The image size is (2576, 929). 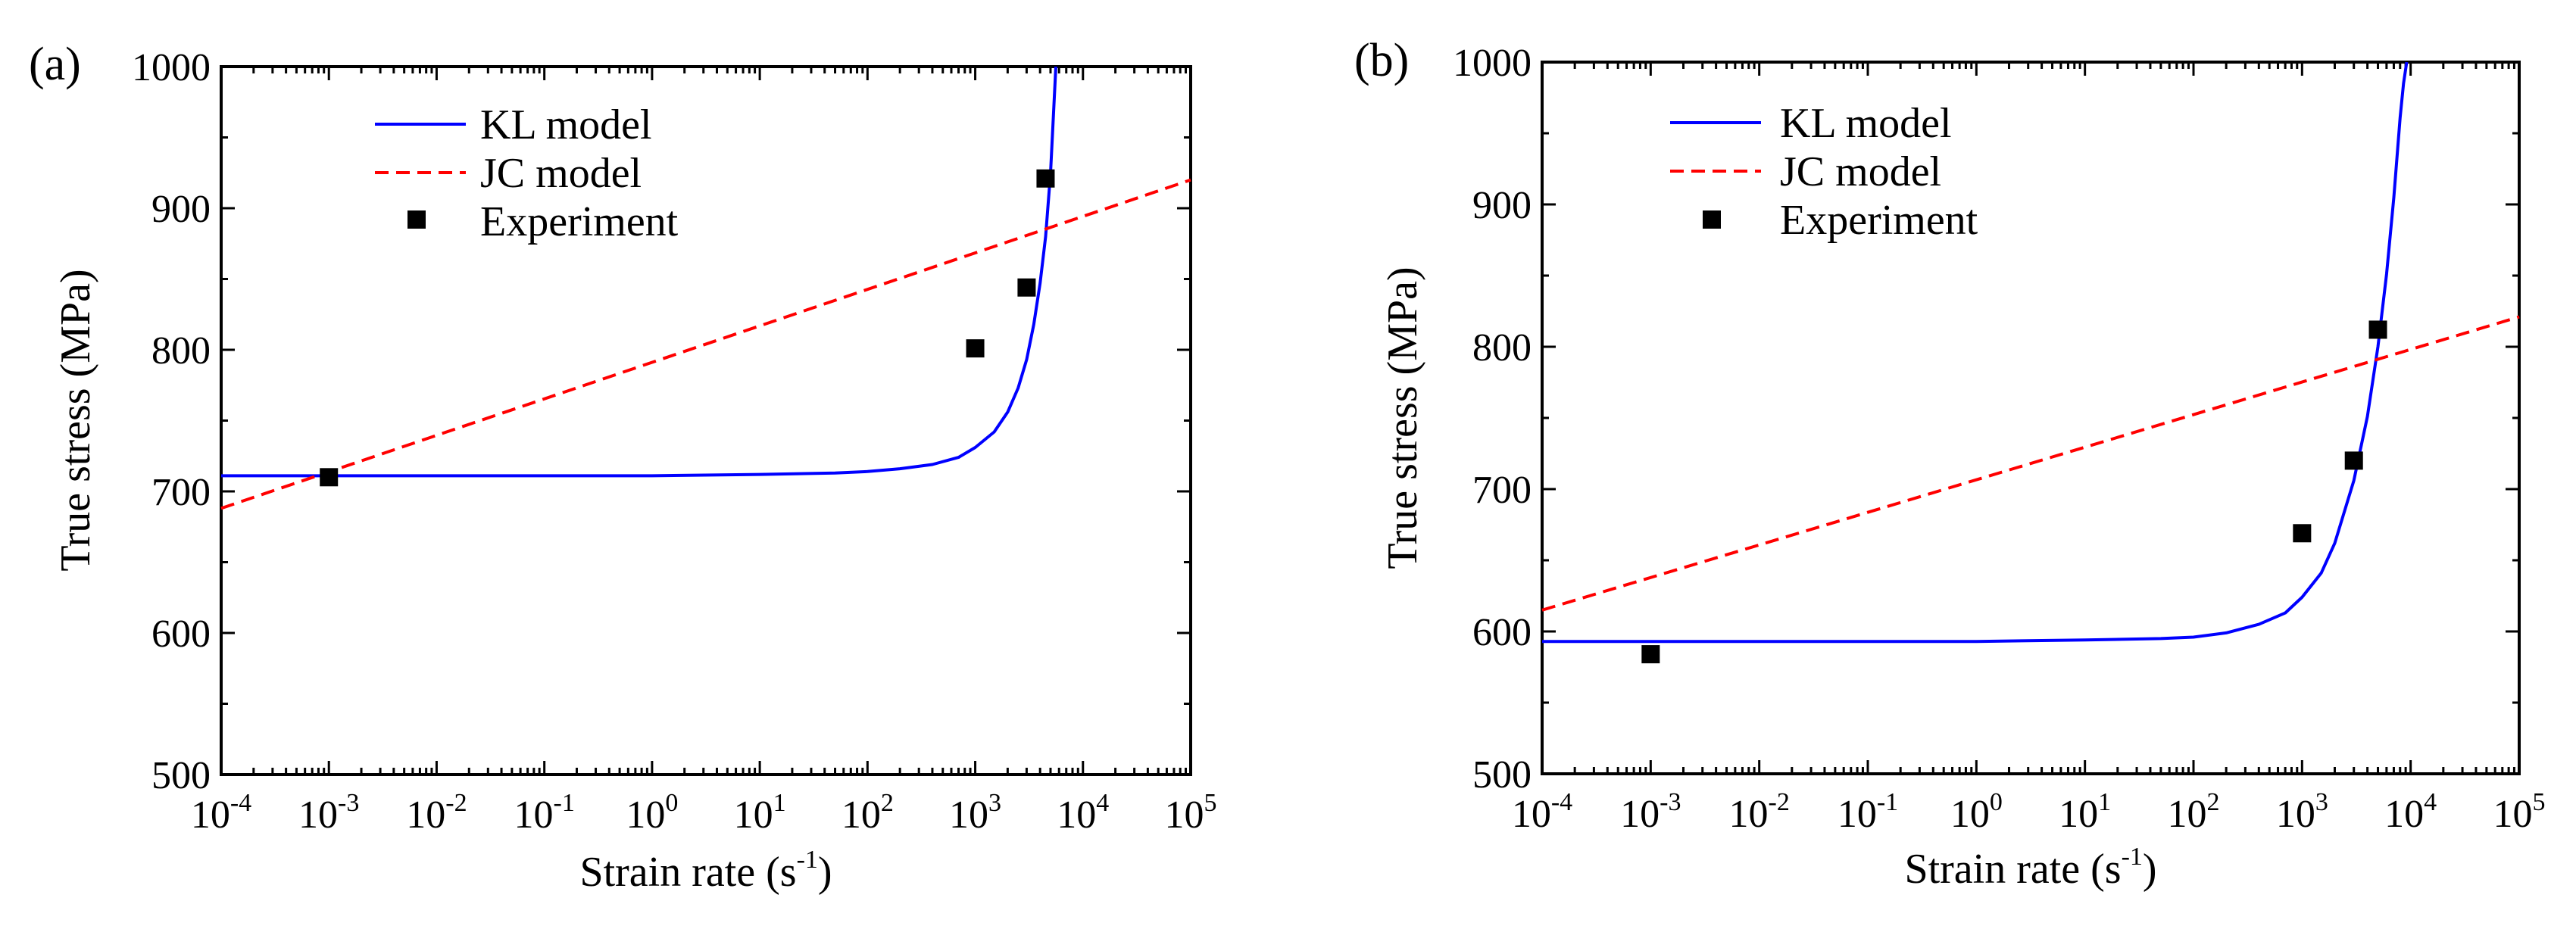 What do you see at coordinates (1382, 61) in the screenshot?
I see `panel-label: (b)` at bounding box center [1382, 61].